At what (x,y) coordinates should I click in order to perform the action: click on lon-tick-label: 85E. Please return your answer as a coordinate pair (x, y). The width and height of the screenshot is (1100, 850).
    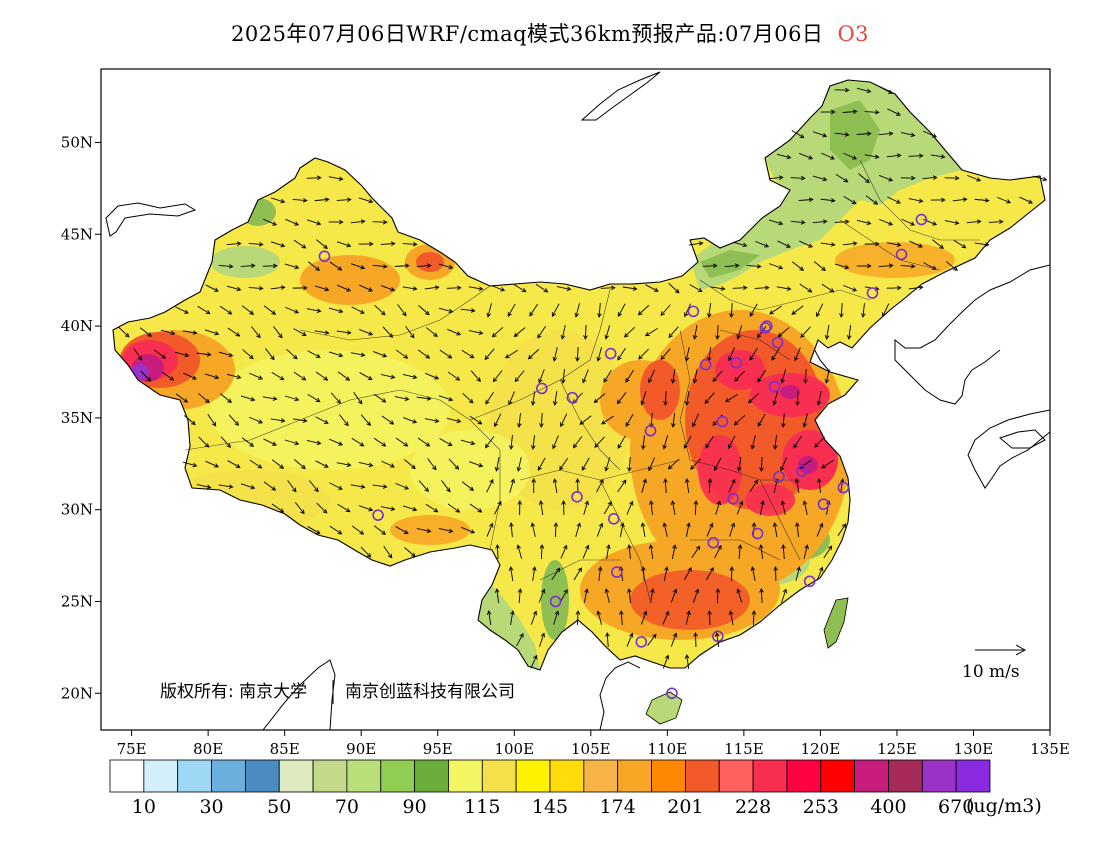
    Looking at the image, I should click on (285, 749).